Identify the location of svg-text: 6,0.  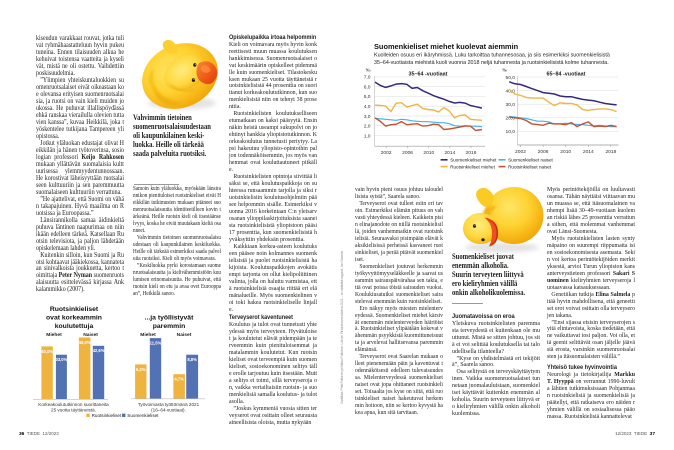
(367, 88).